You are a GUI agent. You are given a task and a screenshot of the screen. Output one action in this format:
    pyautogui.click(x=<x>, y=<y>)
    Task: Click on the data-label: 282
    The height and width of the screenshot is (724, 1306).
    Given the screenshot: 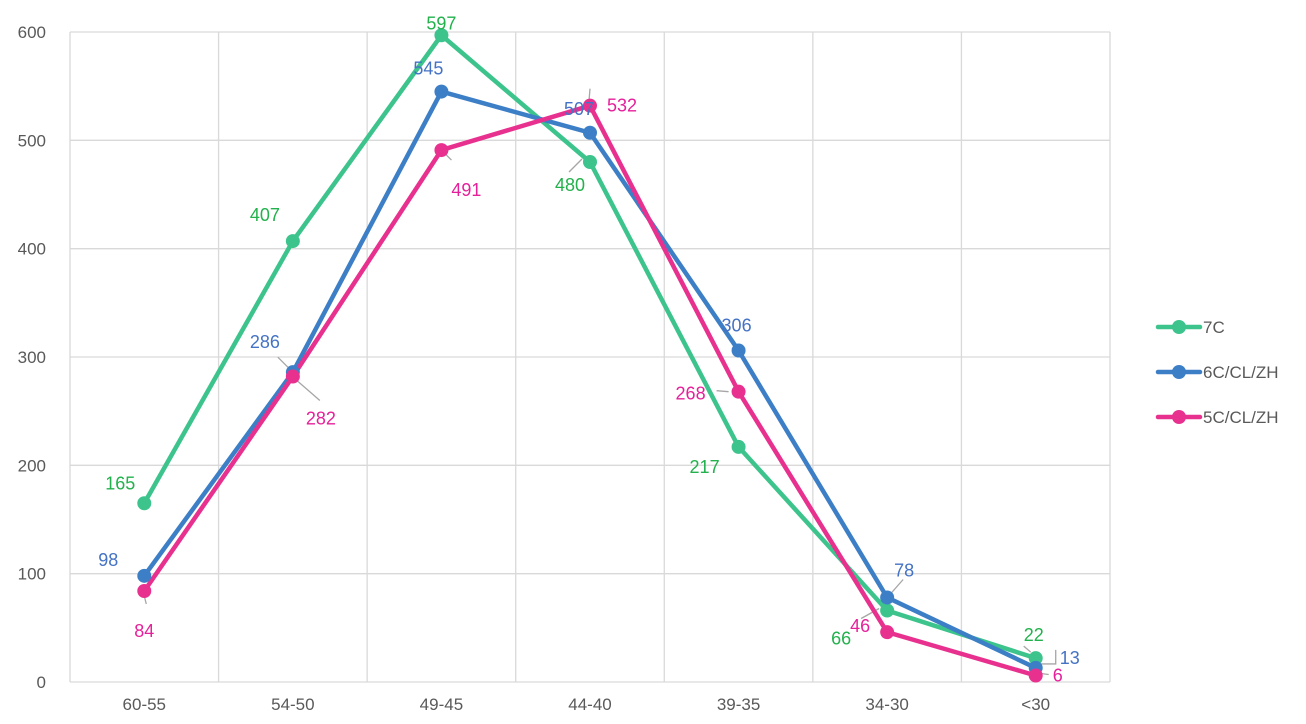 What is the action you would take?
    pyautogui.click(x=321, y=419)
    